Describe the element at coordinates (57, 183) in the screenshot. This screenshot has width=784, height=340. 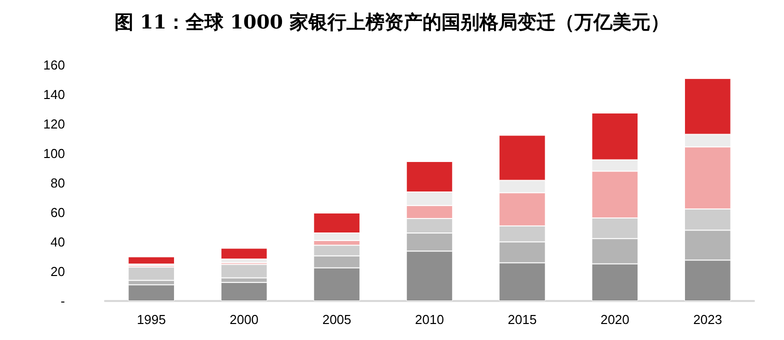
I see `y-tick-label: 80` at that location.